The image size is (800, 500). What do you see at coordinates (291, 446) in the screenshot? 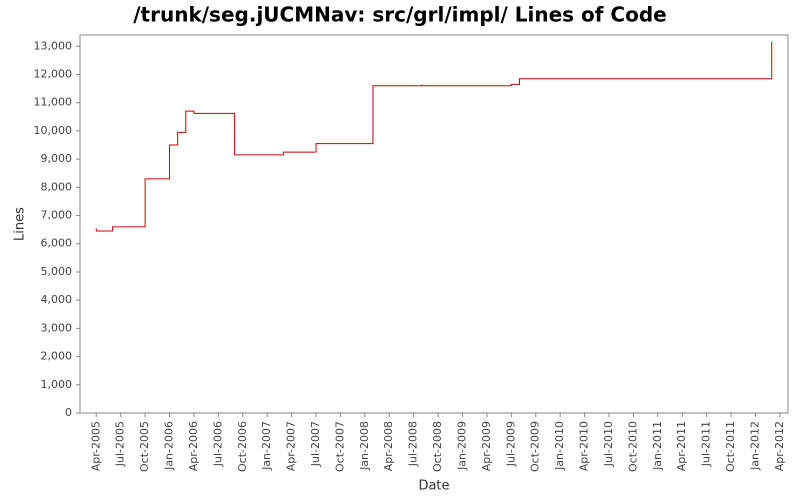
I see `x-tick-label: Apr-2007` at bounding box center [291, 446].